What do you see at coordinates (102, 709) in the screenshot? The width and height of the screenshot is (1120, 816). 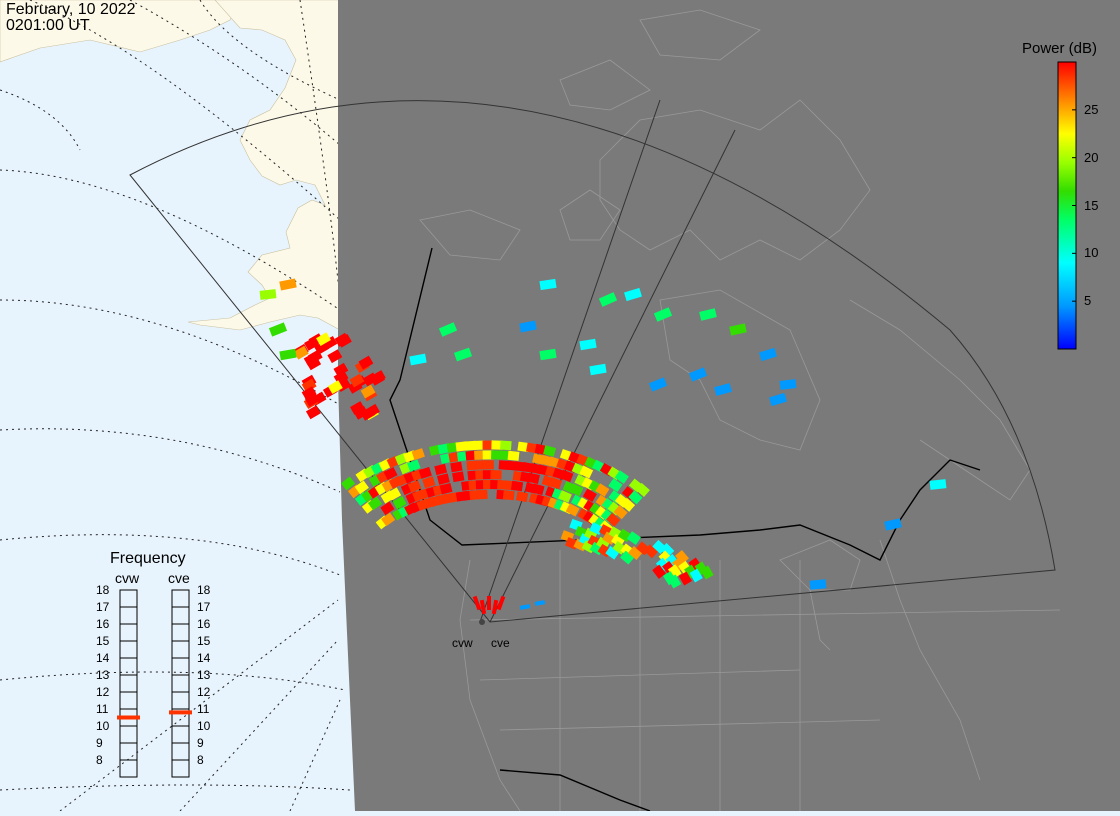 I see `frequency-scale-label: 11` at bounding box center [102, 709].